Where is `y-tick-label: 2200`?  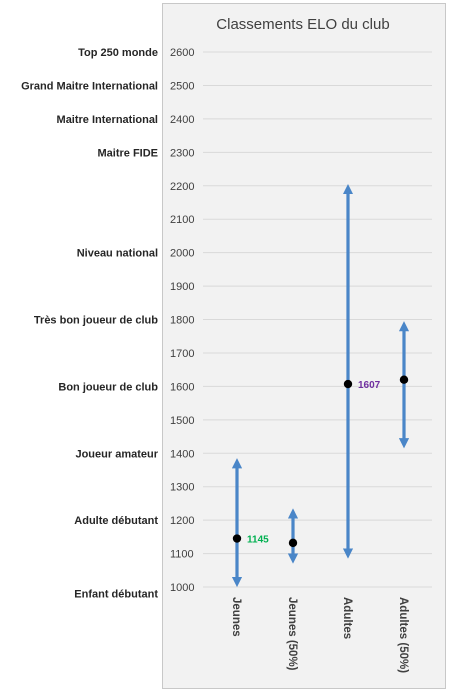
y-tick-label: 2200 is located at coordinates (182, 187).